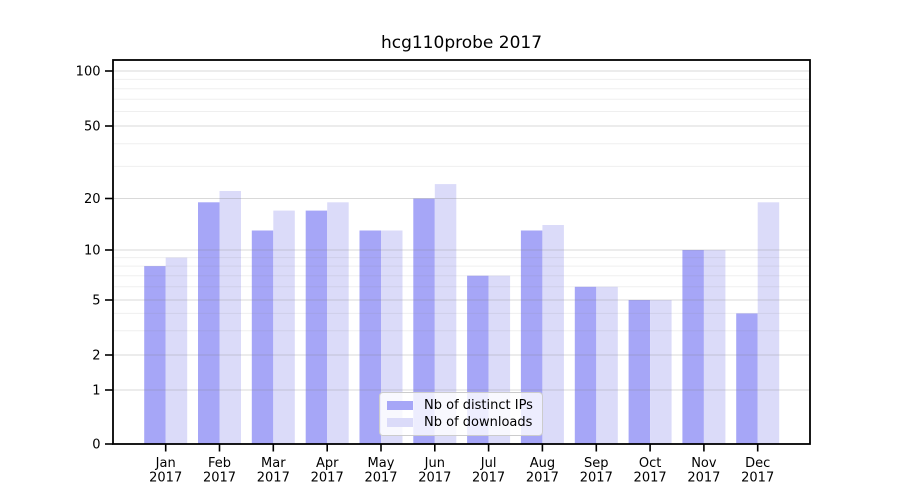  What do you see at coordinates (96, 301) in the screenshot?
I see `y-tick-label-5: 5` at bounding box center [96, 301].